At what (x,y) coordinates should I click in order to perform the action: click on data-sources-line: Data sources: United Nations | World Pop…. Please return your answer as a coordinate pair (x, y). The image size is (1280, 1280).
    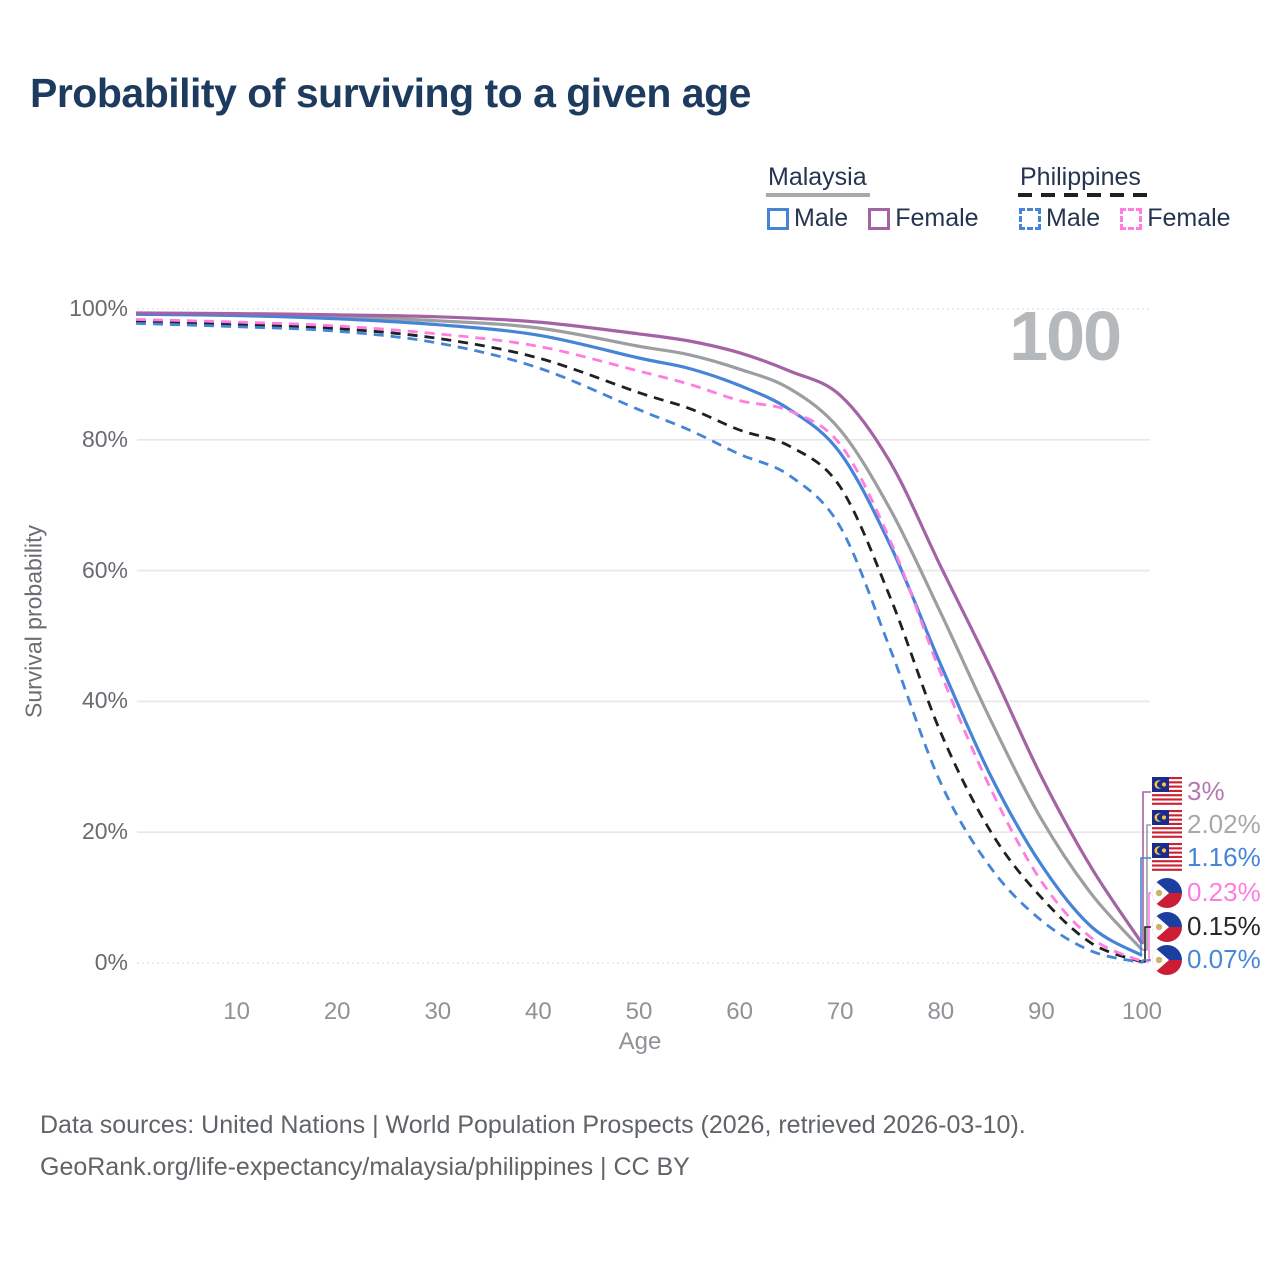
    Looking at the image, I should click on (533, 1125).